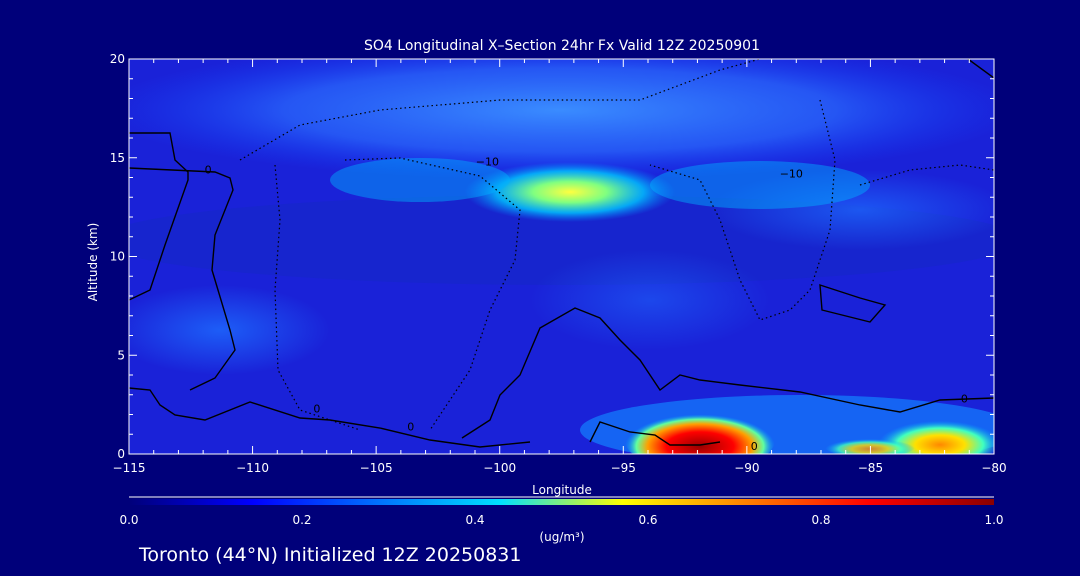 The height and width of the screenshot is (576, 1080). I want to click on field-upper-plume-east, so click(760, 185).